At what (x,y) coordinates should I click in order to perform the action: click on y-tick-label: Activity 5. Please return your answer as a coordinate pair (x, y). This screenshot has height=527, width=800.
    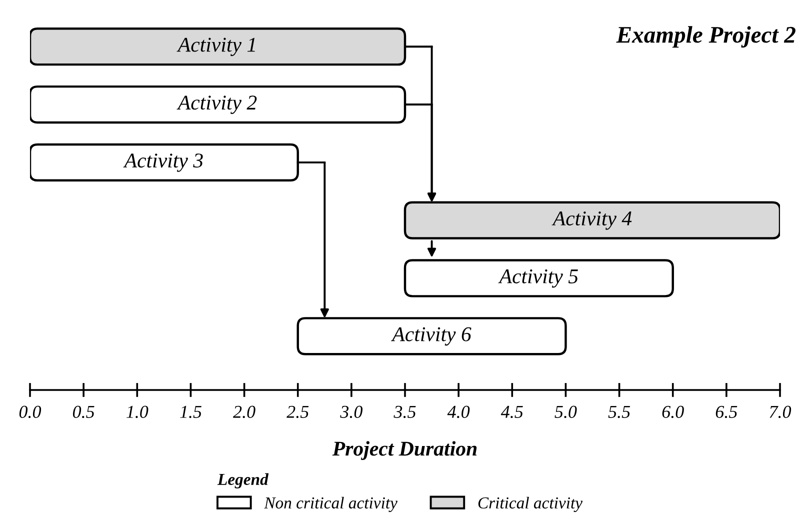
    Looking at the image, I should click on (538, 278).